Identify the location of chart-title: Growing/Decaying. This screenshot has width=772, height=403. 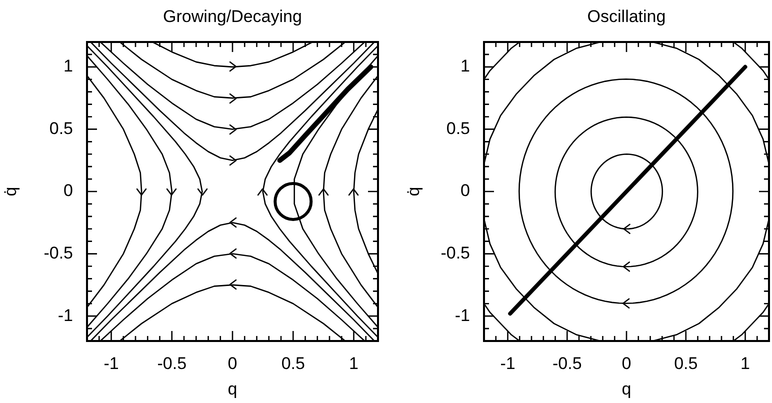
(232, 16).